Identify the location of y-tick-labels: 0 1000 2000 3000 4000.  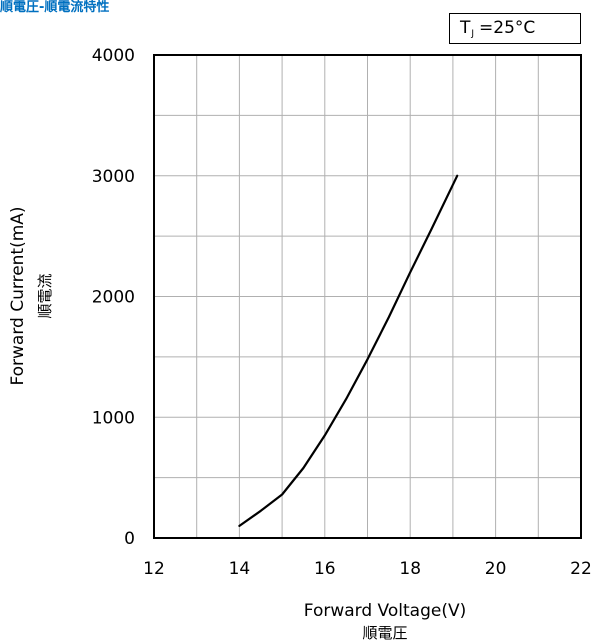
(113, 297).